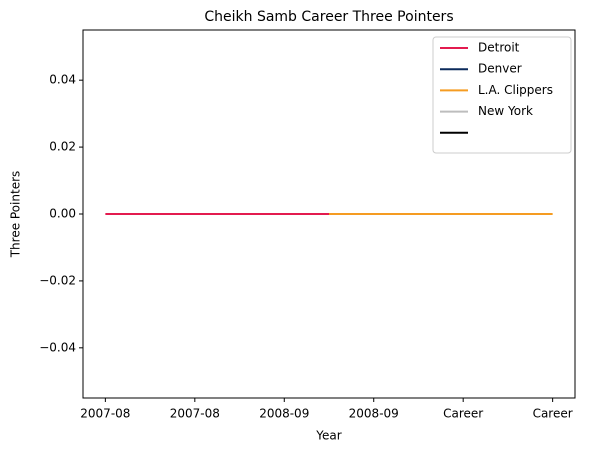  I want to click on legend-label: Detroit, so click(499, 48).